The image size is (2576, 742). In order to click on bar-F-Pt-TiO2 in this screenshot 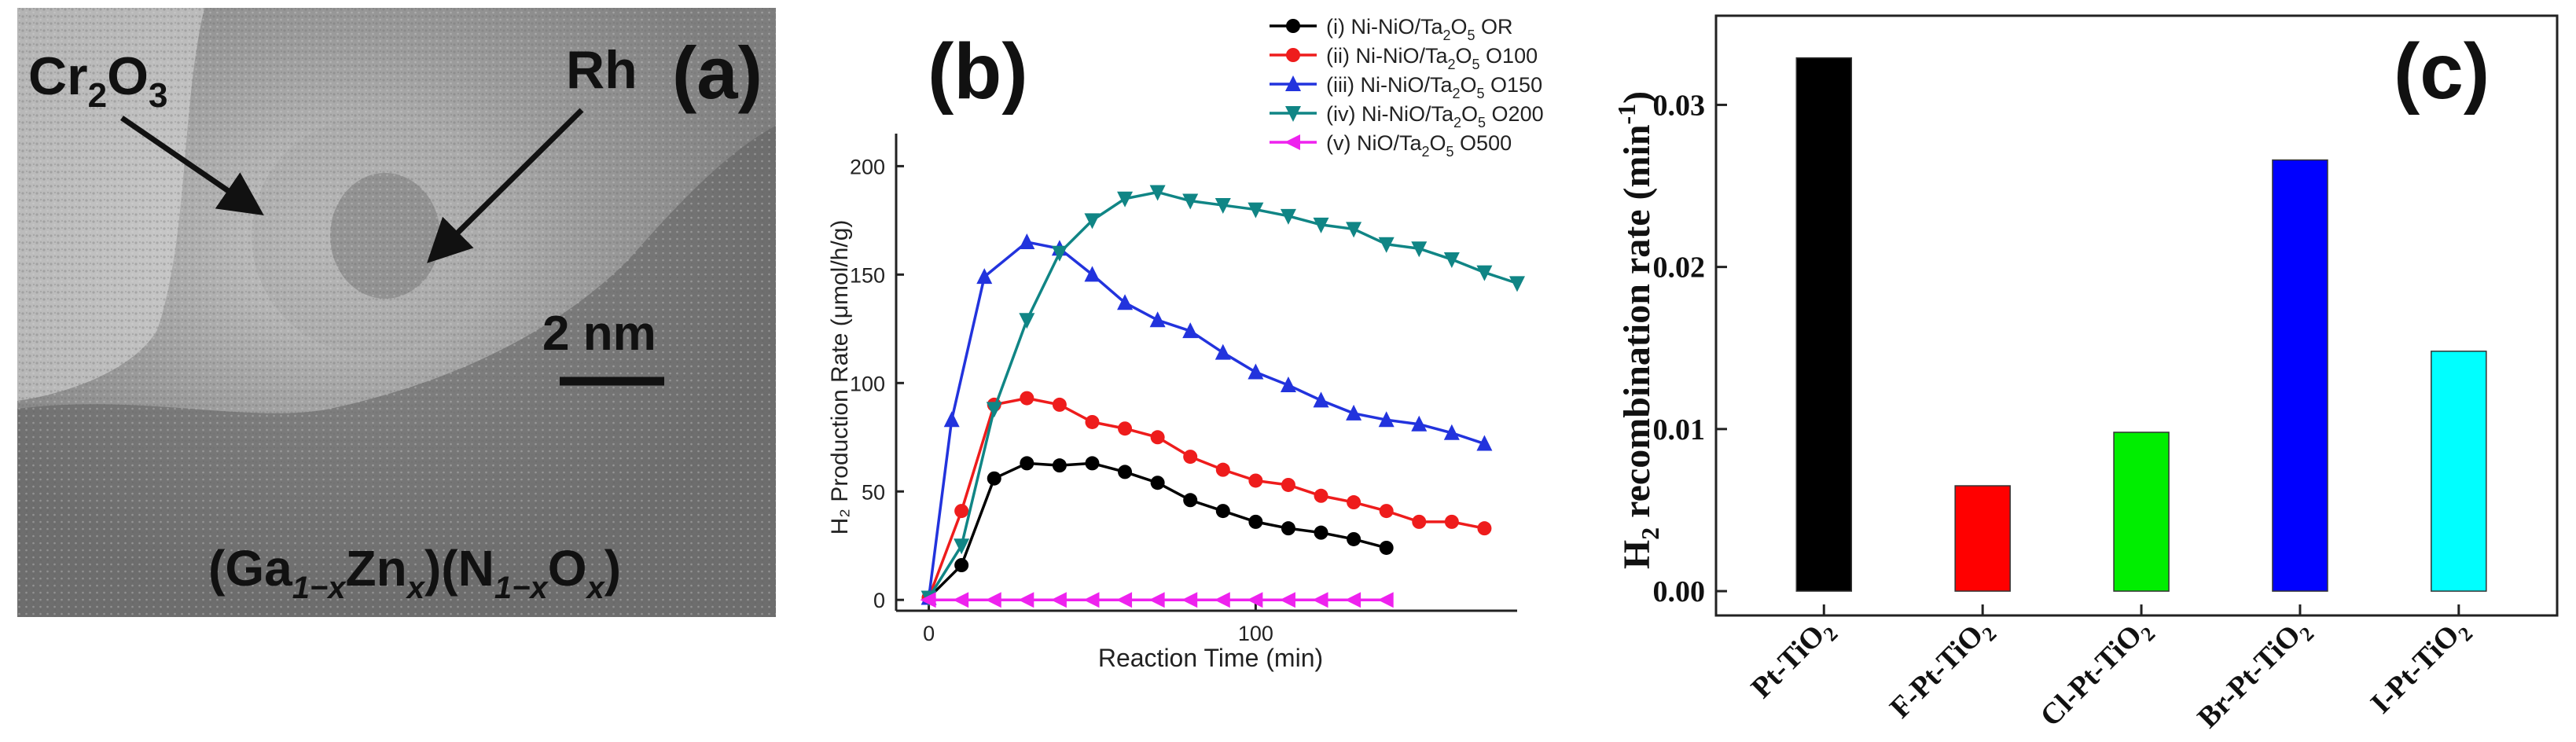, I will do `click(1982, 538)`.